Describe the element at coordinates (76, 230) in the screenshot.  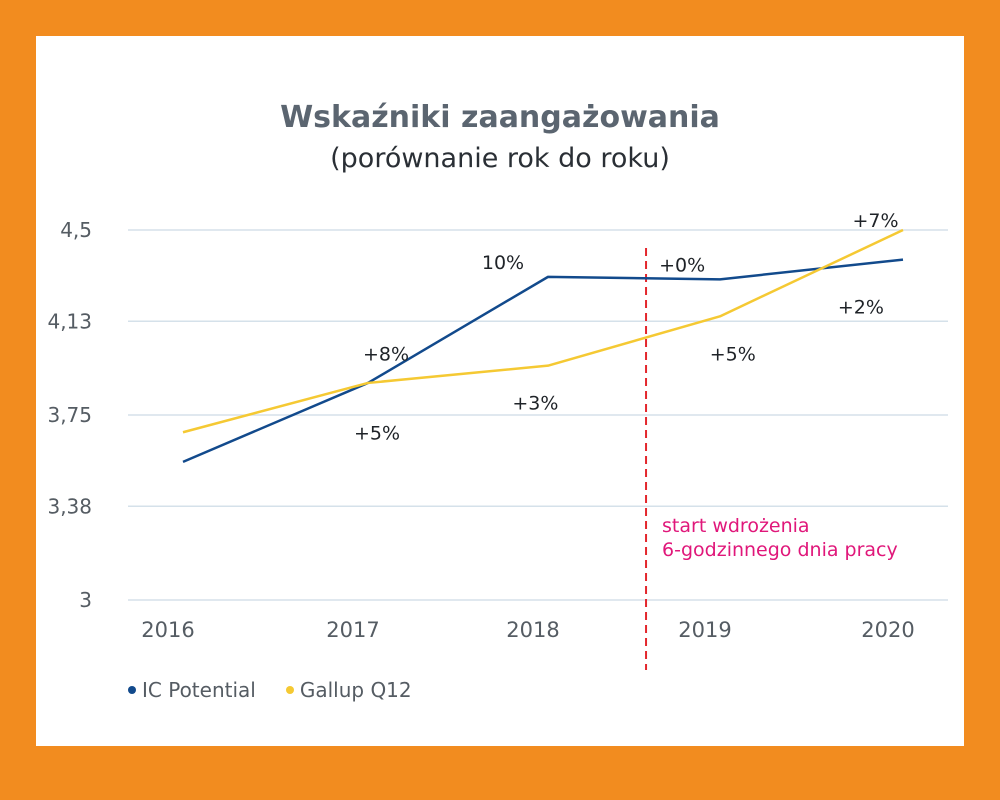
I see `y-tick-label: 4,5` at that location.